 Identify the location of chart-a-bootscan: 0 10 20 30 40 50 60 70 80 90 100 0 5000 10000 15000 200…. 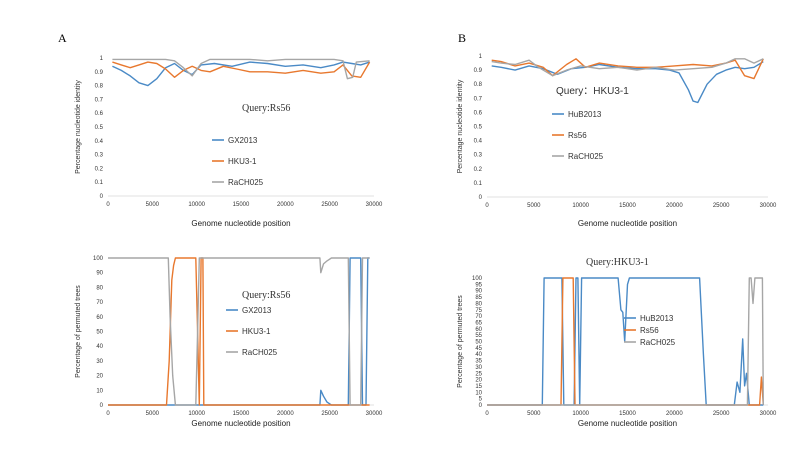
(229, 342).